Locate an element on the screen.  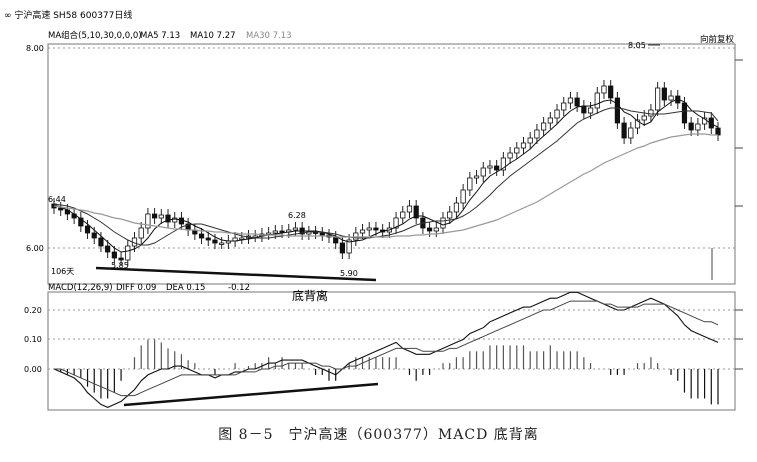
low2-annotation: 5.90 is located at coordinates (349, 273).